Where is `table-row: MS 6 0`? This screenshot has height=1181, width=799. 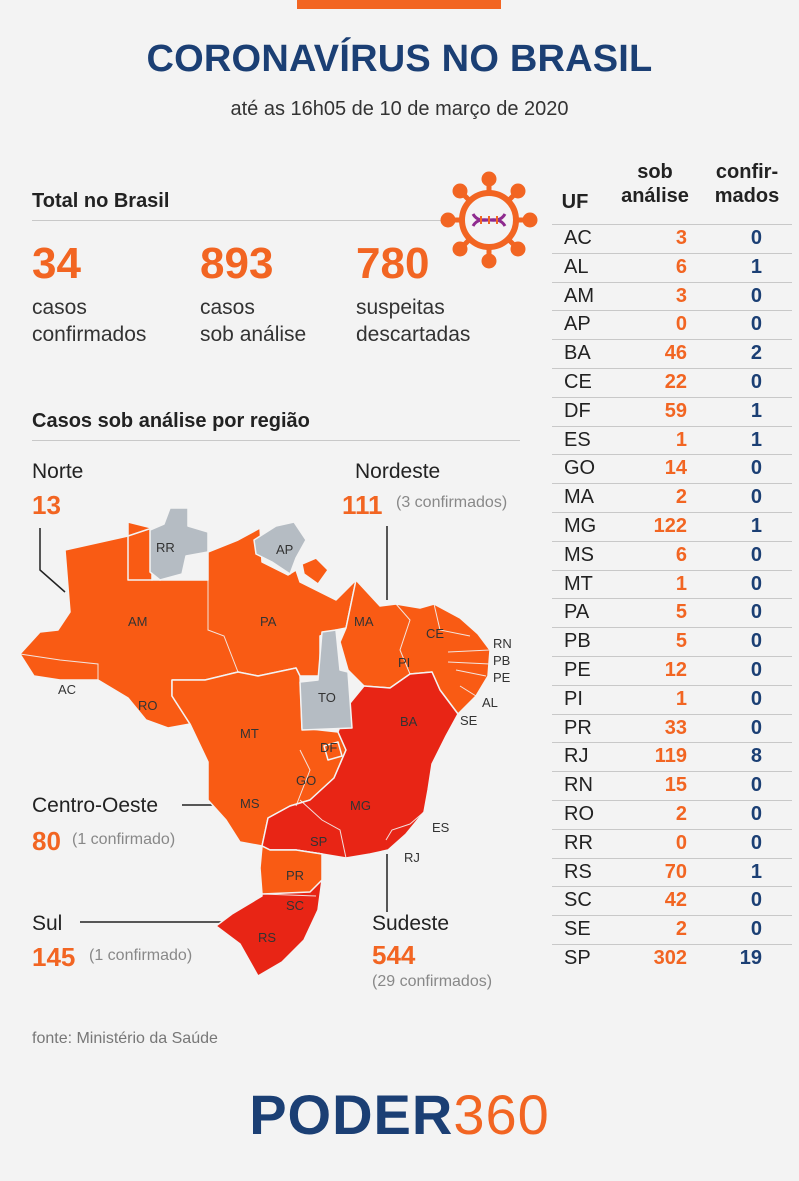 table-row: MS 6 0 is located at coordinates (672, 555).